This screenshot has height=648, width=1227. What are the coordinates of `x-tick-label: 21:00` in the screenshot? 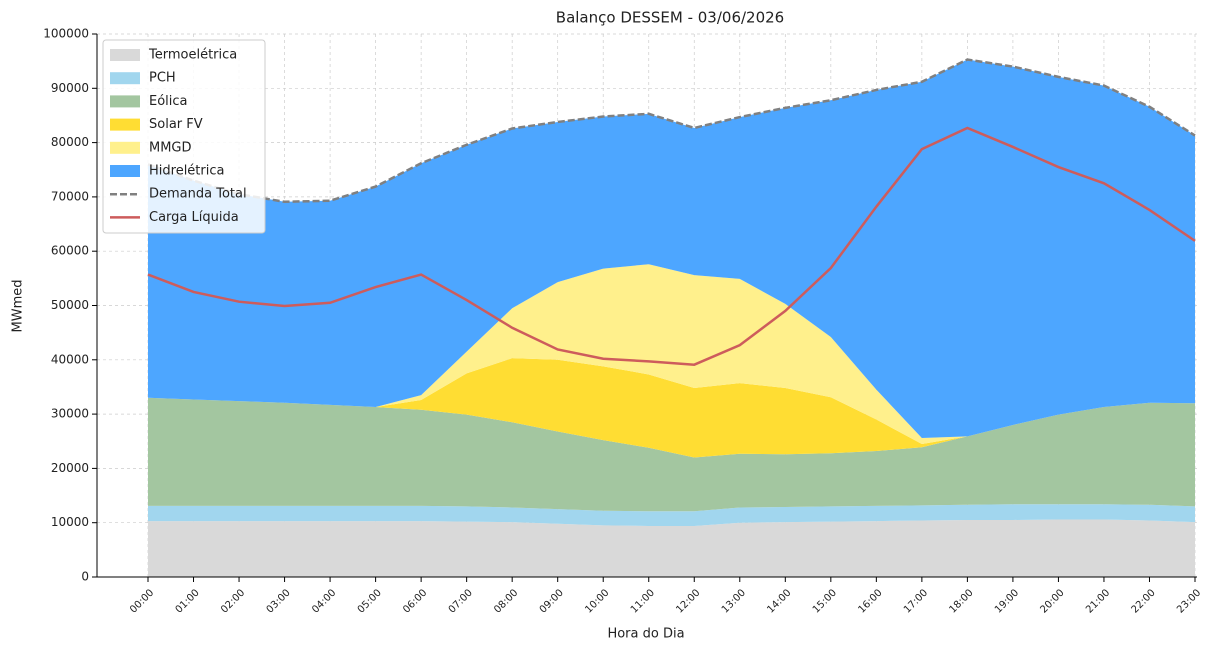 It's located at (1098, 601).